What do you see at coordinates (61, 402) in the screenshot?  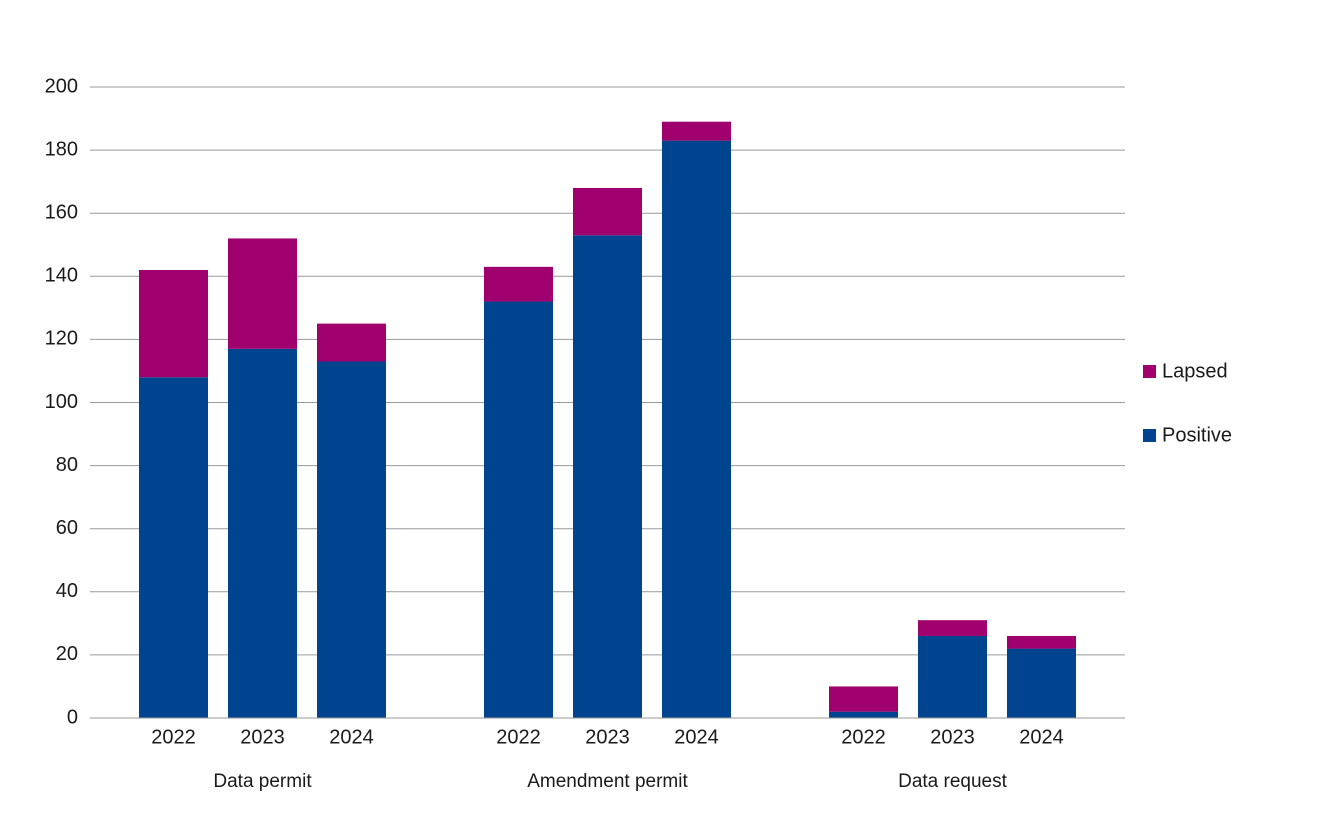 I see `y-tick-label: 100` at bounding box center [61, 402].